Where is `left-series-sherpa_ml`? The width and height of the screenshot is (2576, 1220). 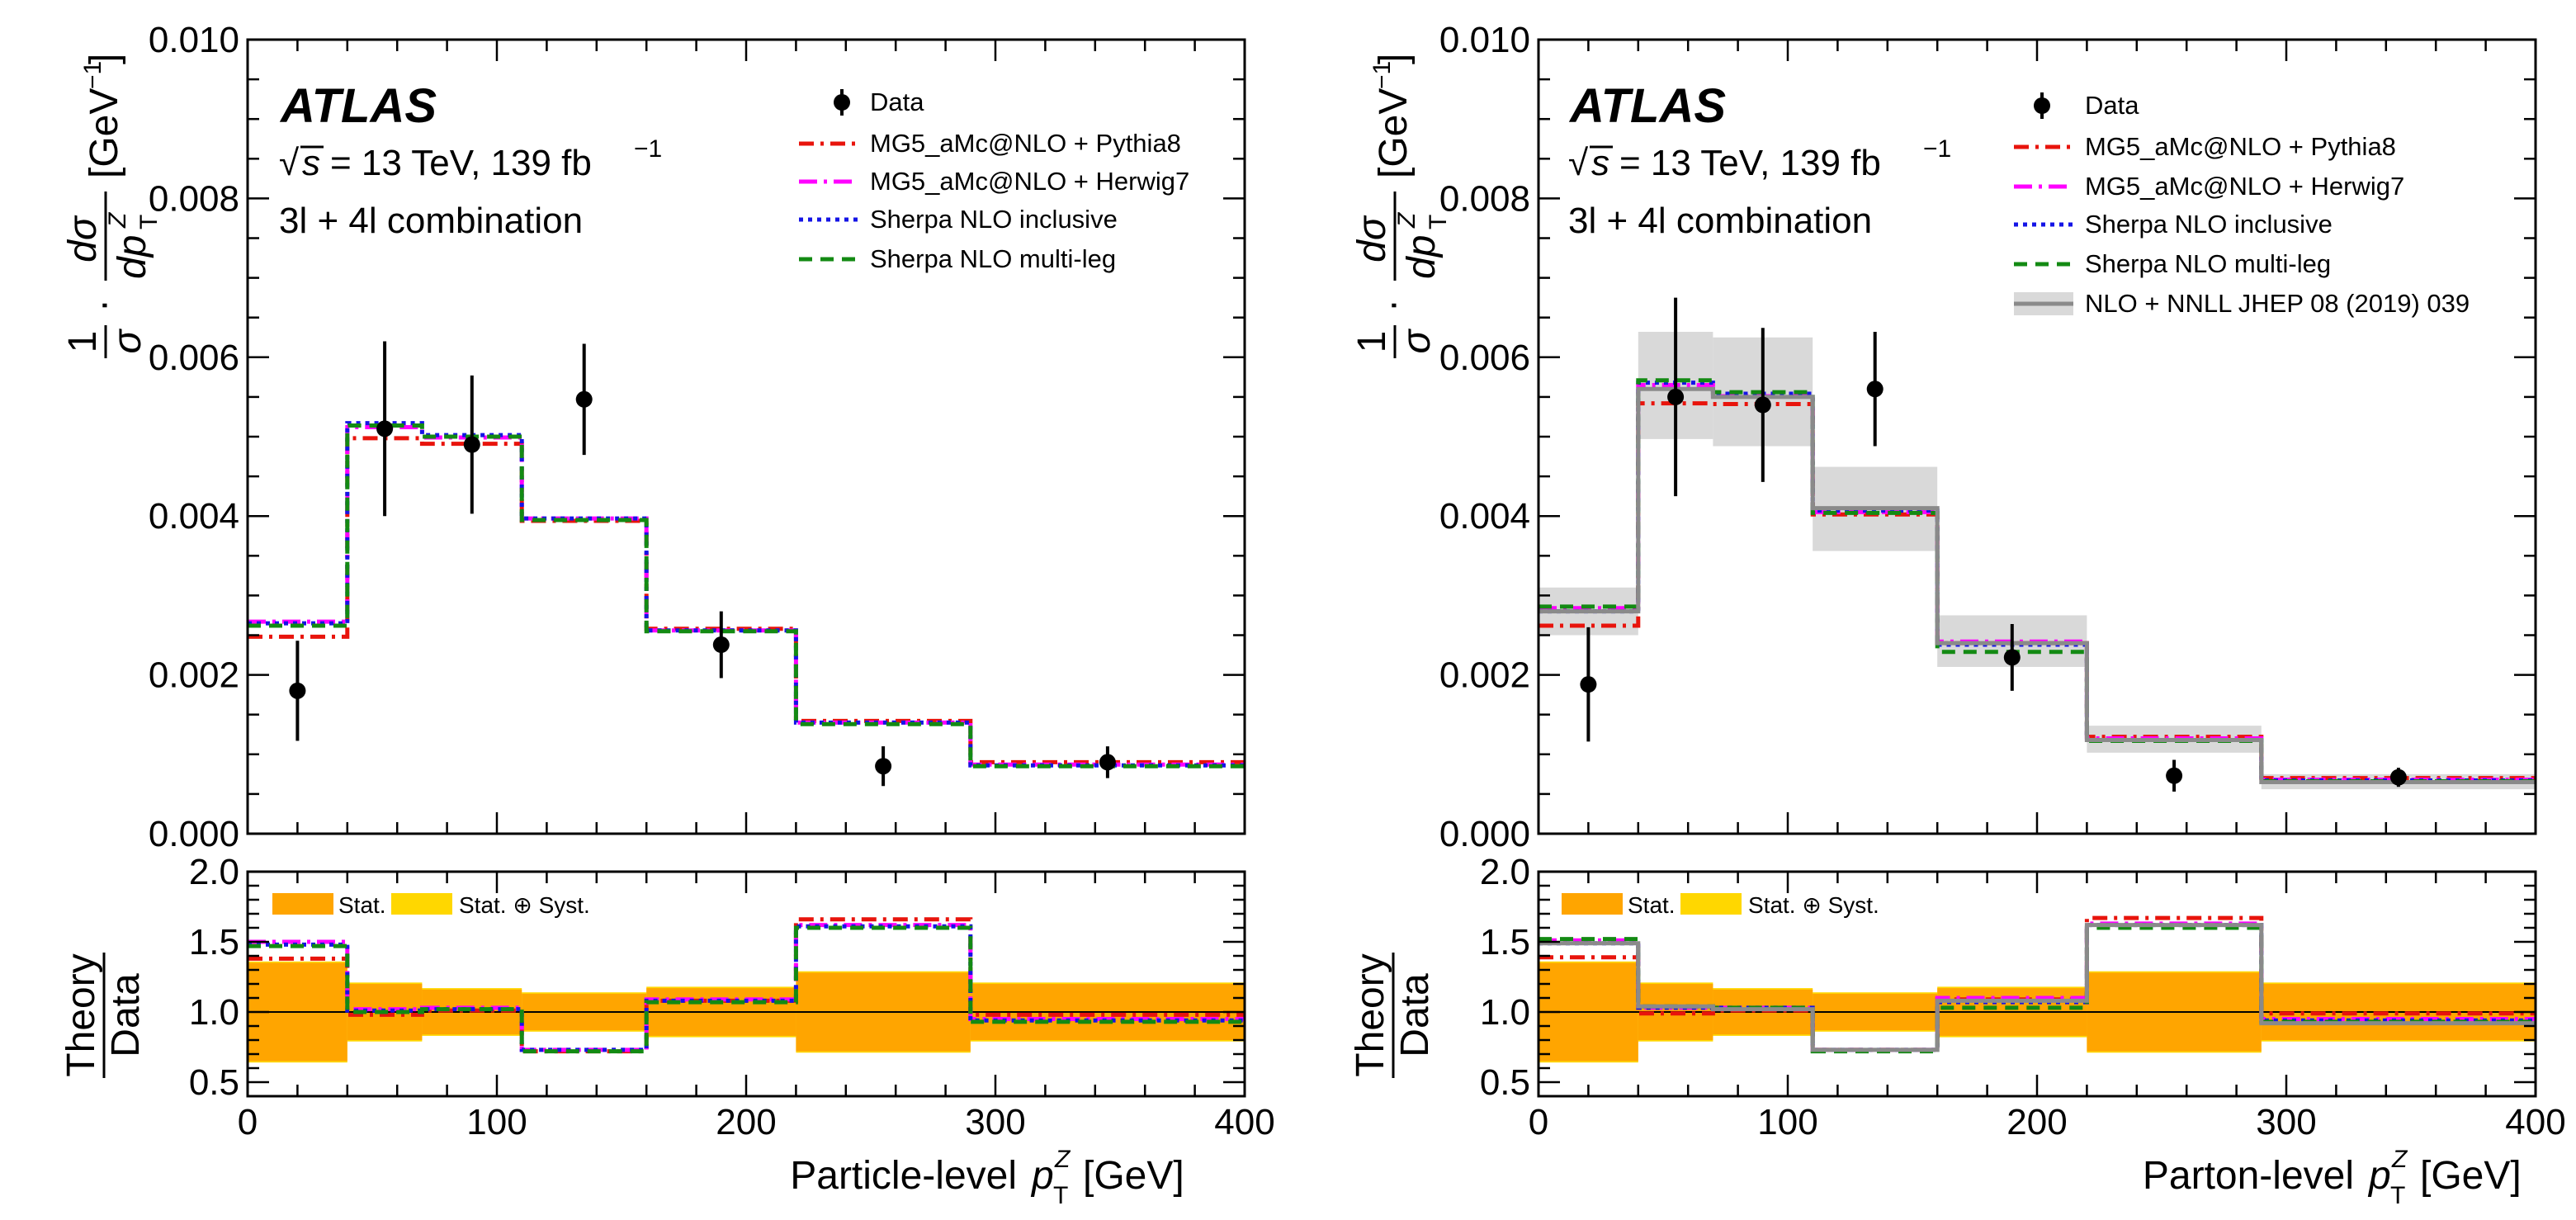
left-series-sherpa_ml is located at coordinates (746, 595).